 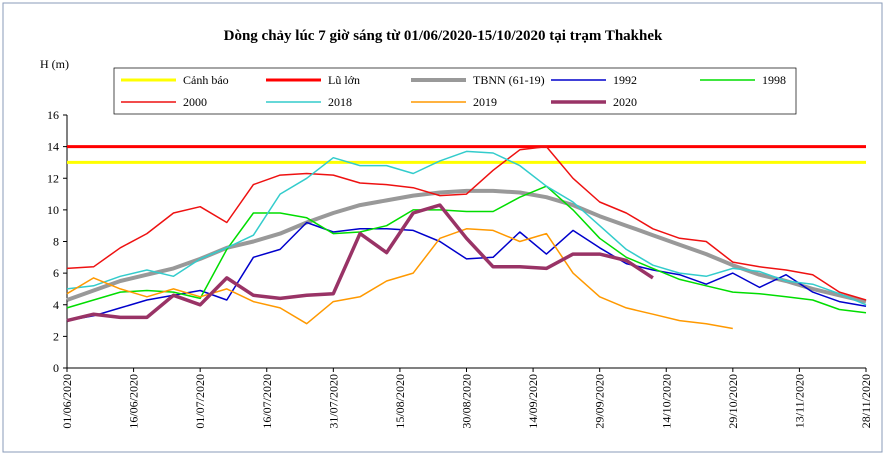 What do you see at coordinates (625, 80) in the screenshot?
I see `legend-label: 1992` at bounding box center [625, 80].